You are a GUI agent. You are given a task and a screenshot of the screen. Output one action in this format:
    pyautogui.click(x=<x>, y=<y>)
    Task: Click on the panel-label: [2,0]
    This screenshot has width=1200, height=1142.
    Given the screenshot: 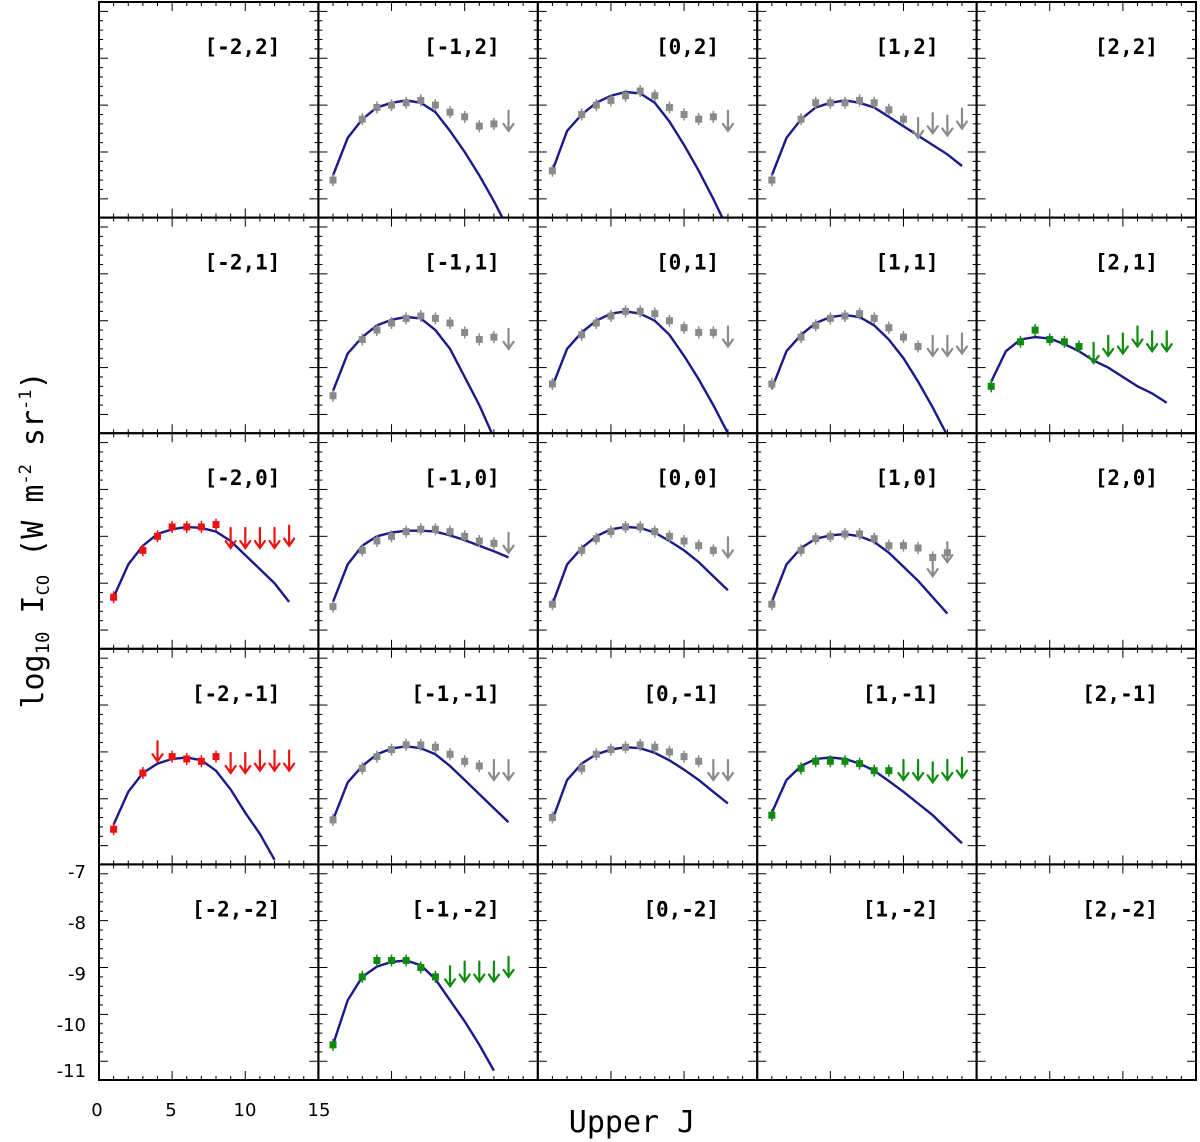 What is the action you would take?
    pyautogui.click(x=1126, y=478)
    